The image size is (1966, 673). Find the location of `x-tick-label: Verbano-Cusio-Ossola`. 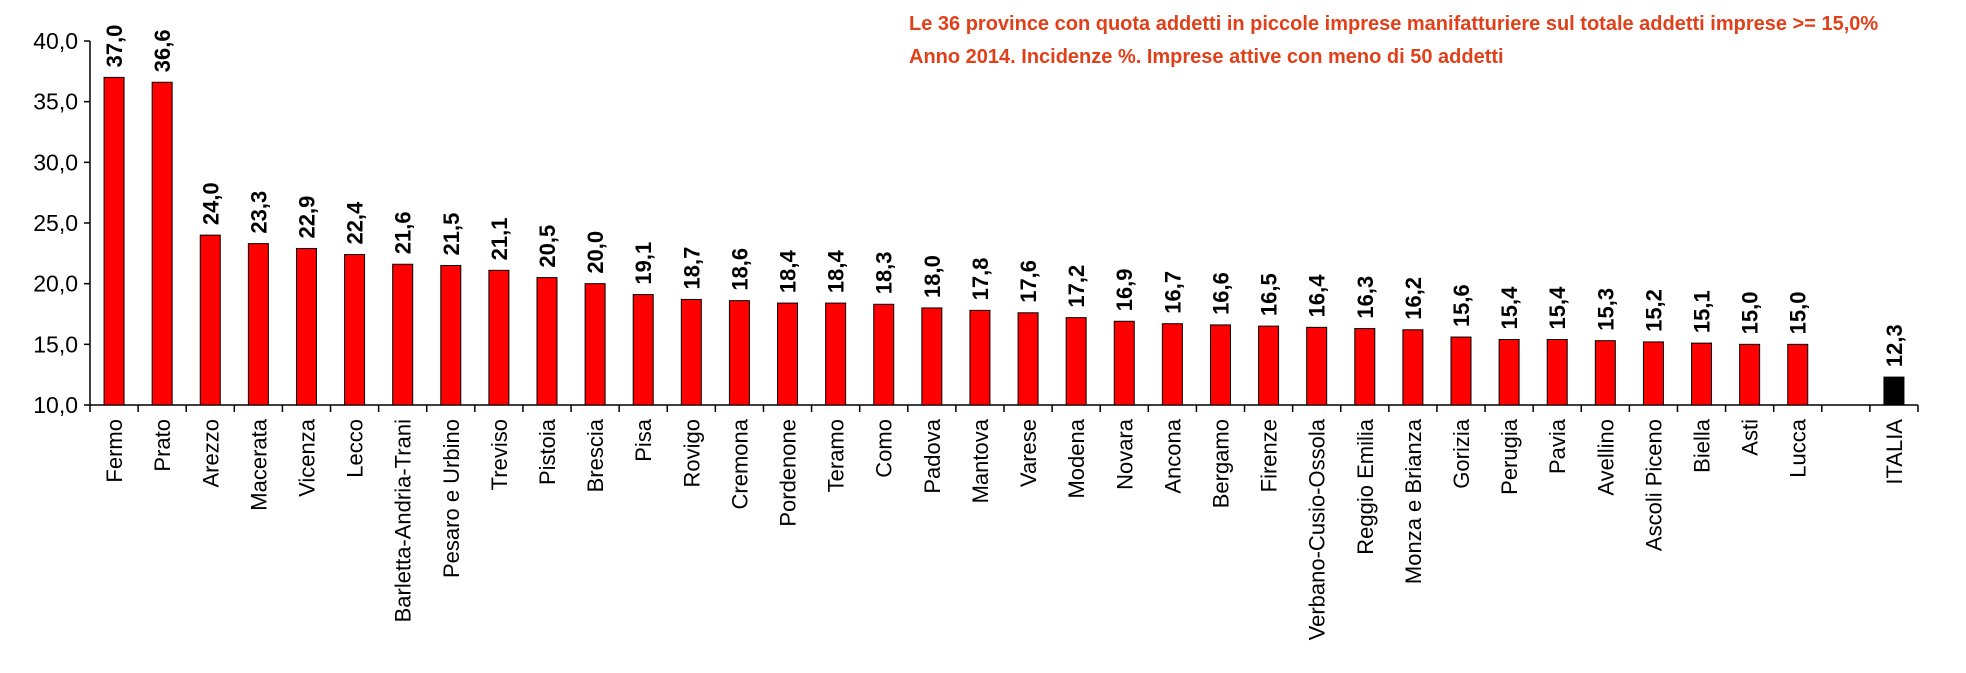

x-tick-label: Verbano-Cusio-Ossola is located at coordinates (1317, 529).